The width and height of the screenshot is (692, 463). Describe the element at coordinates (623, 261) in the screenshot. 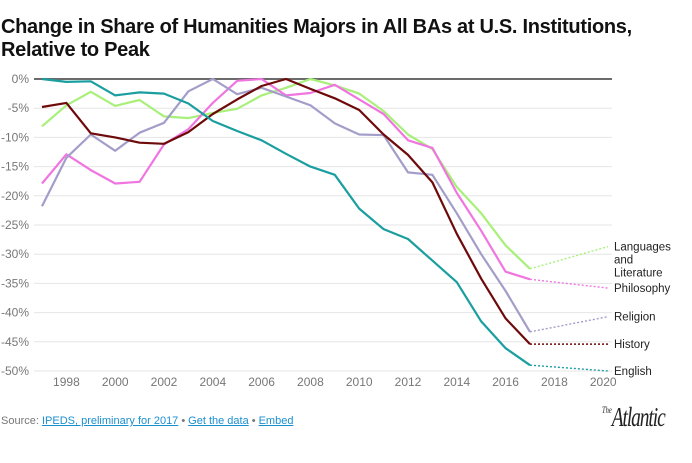

I see `series-label: and` at that location.